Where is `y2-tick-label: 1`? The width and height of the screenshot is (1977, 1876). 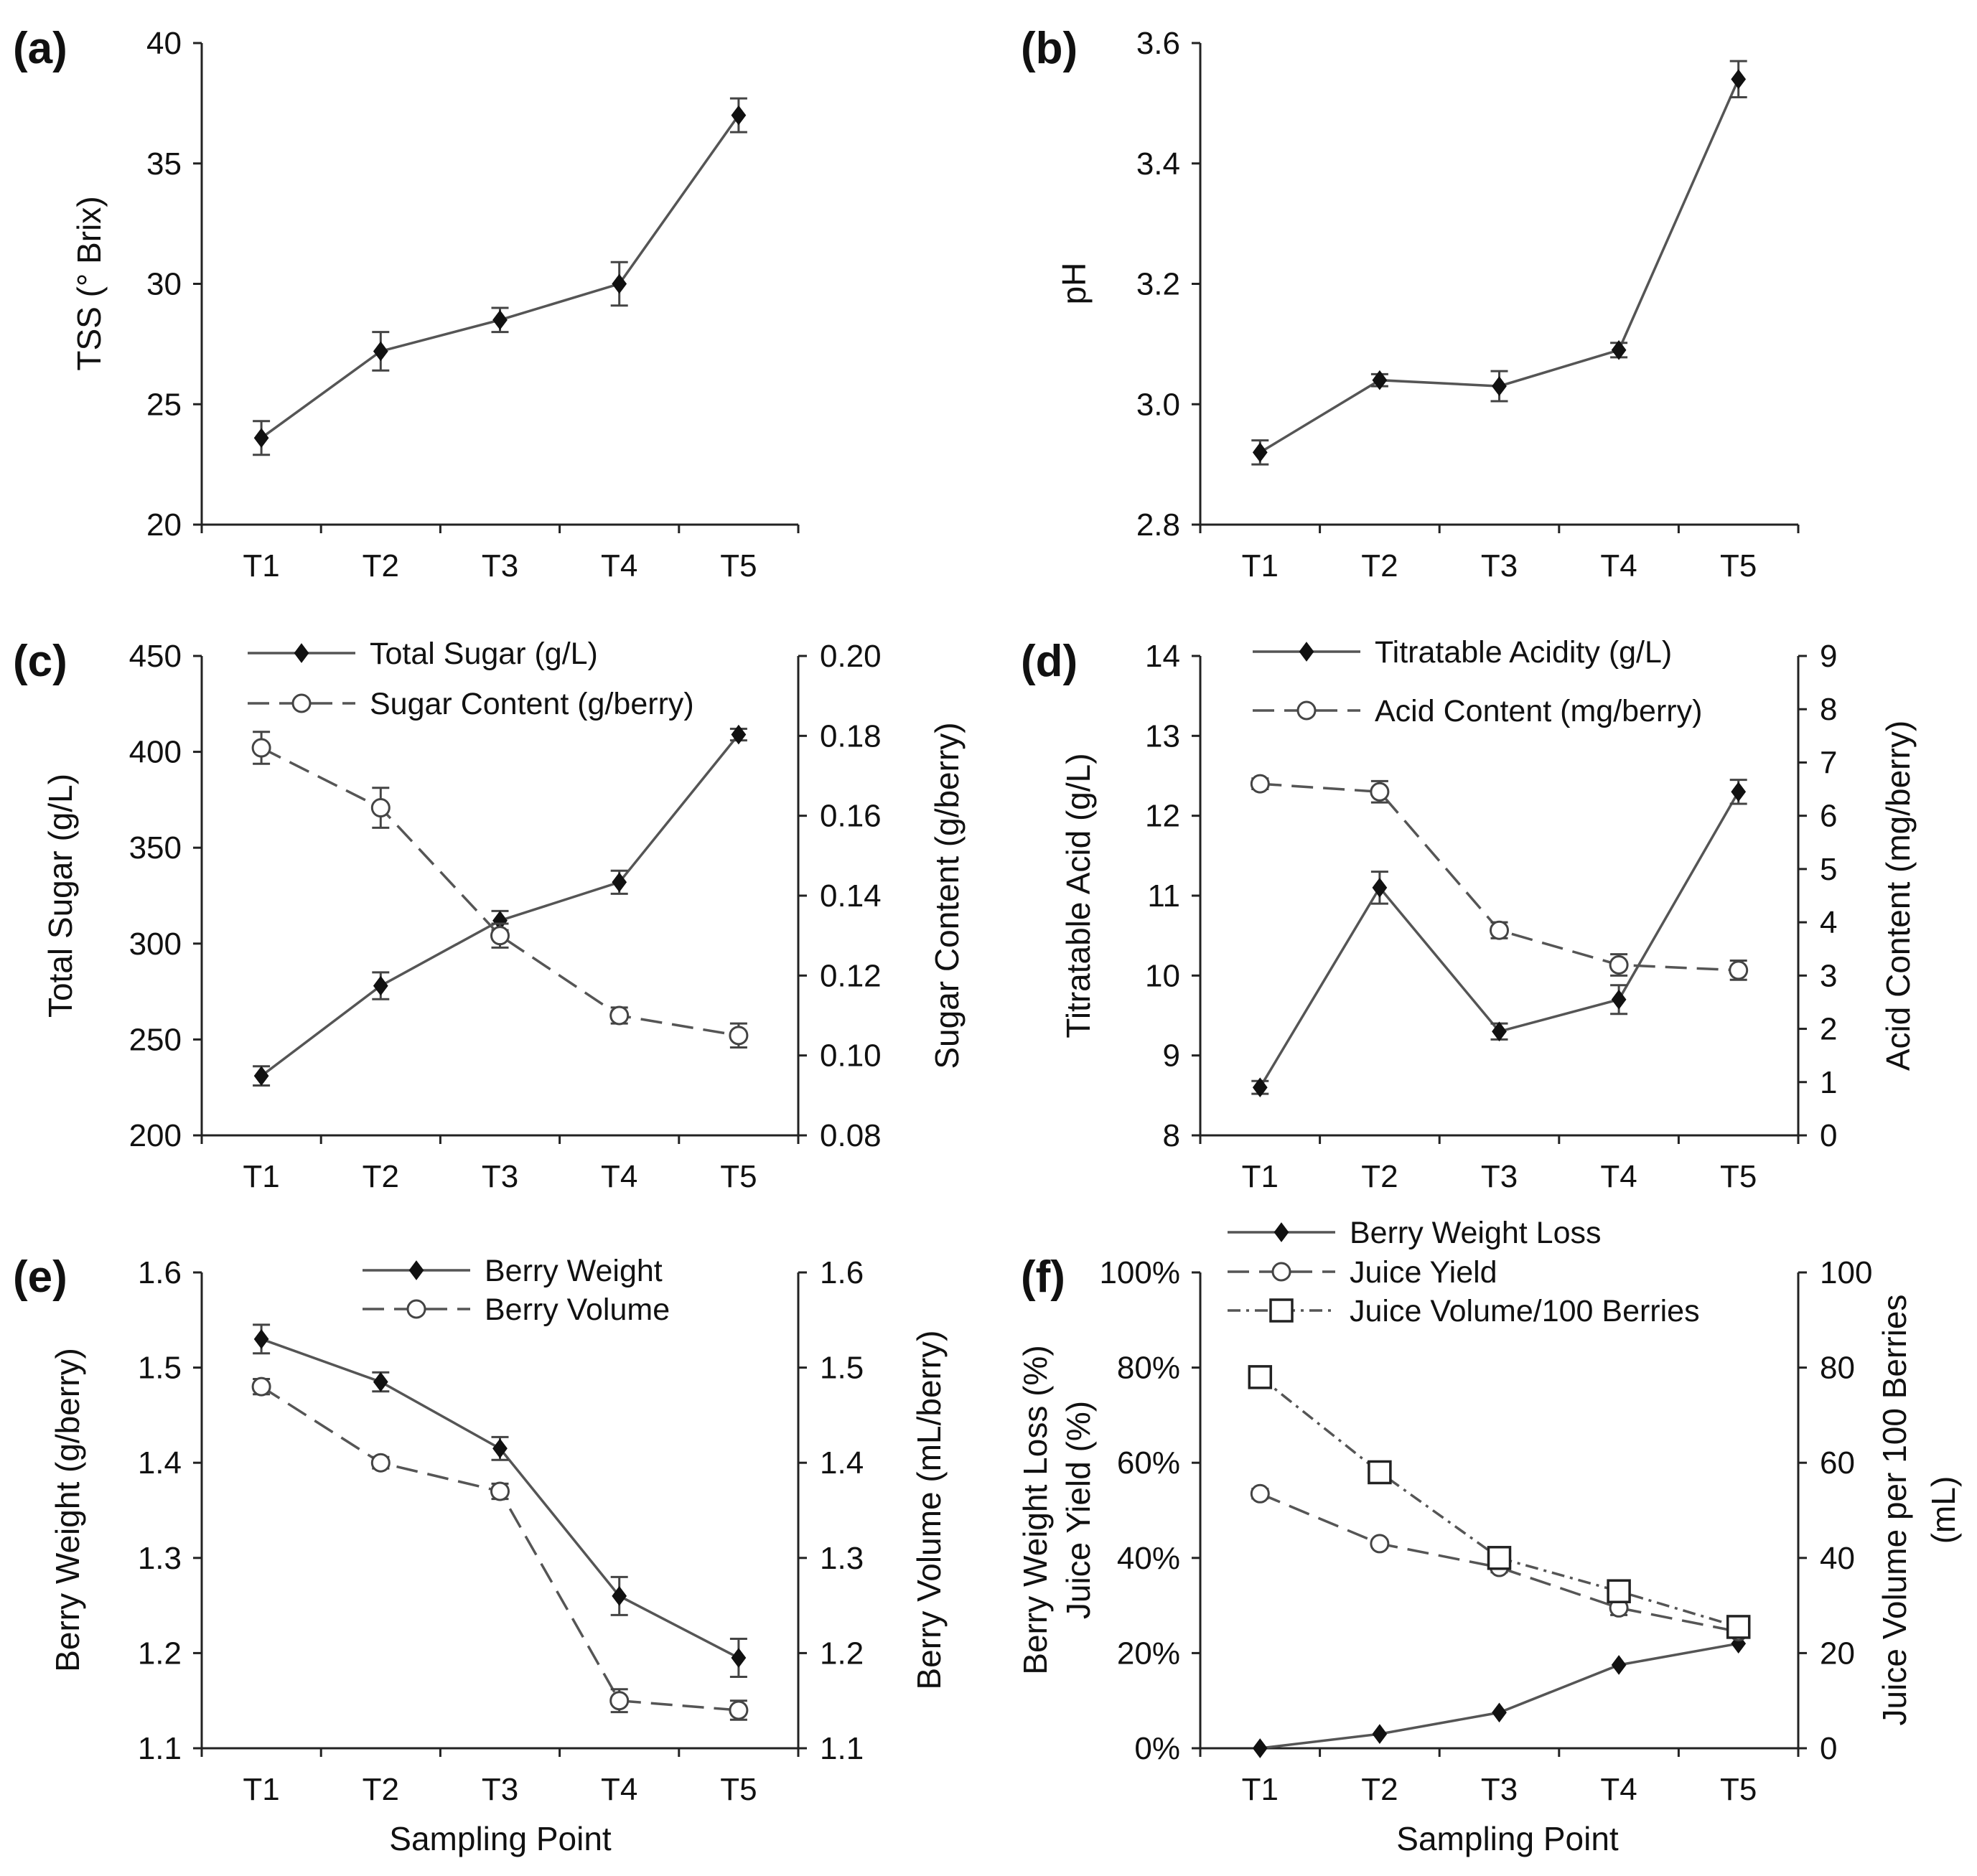 y2-tick-label: 1 is located at coordinates (1828, 1082).